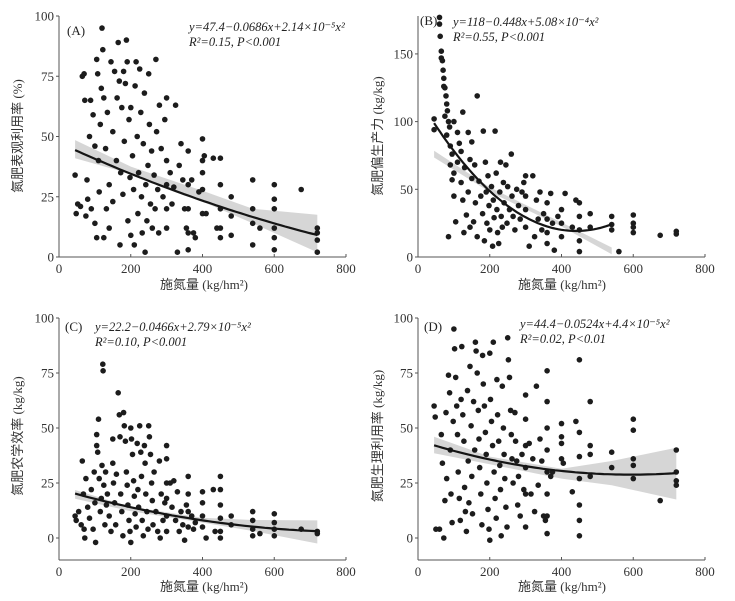  I want to click on panel-d-x-axis-title: 施氮量 (kg/hm²), so click(562, 586).